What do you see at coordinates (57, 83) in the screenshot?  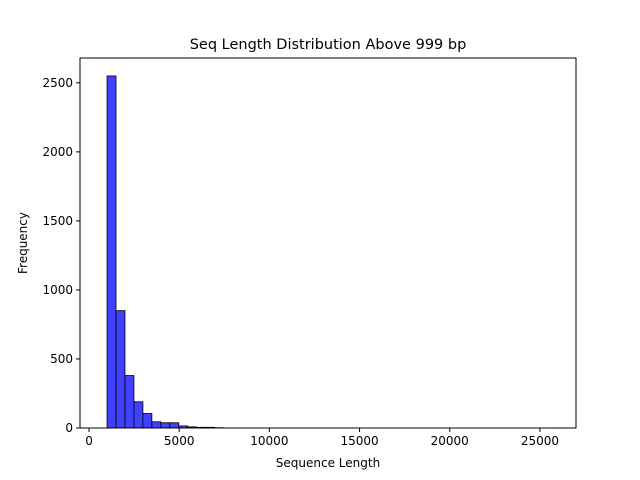 I see `y-tick-label: 2500` at bounding box center [57, 83].